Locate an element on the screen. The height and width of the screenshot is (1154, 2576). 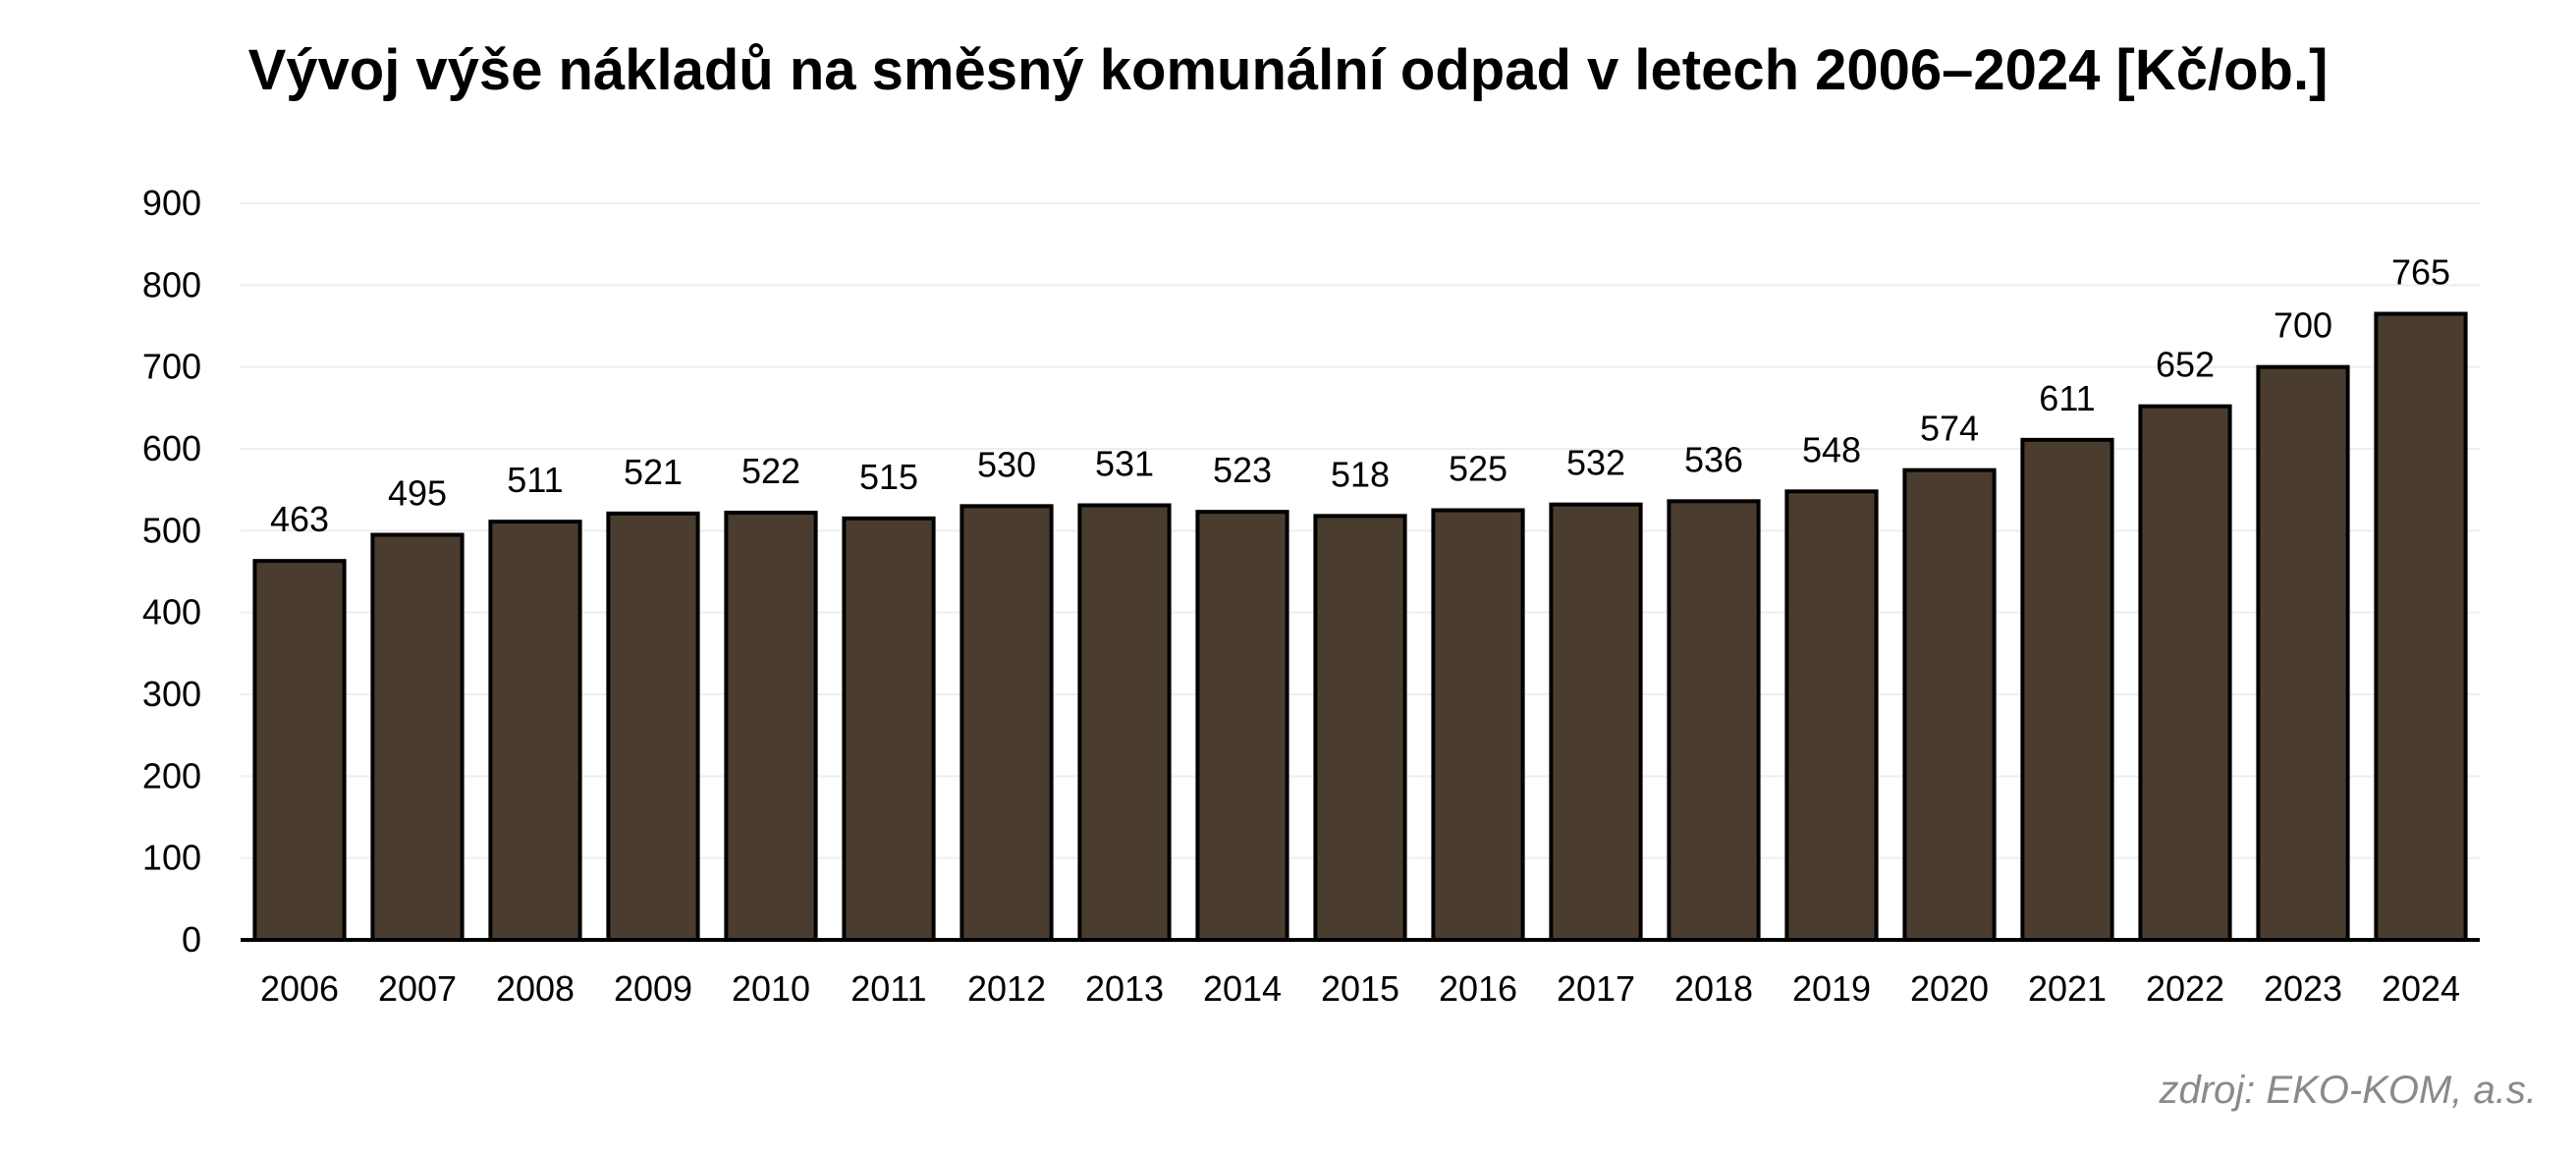
bar-2006 is located at coordinates (299, 751).